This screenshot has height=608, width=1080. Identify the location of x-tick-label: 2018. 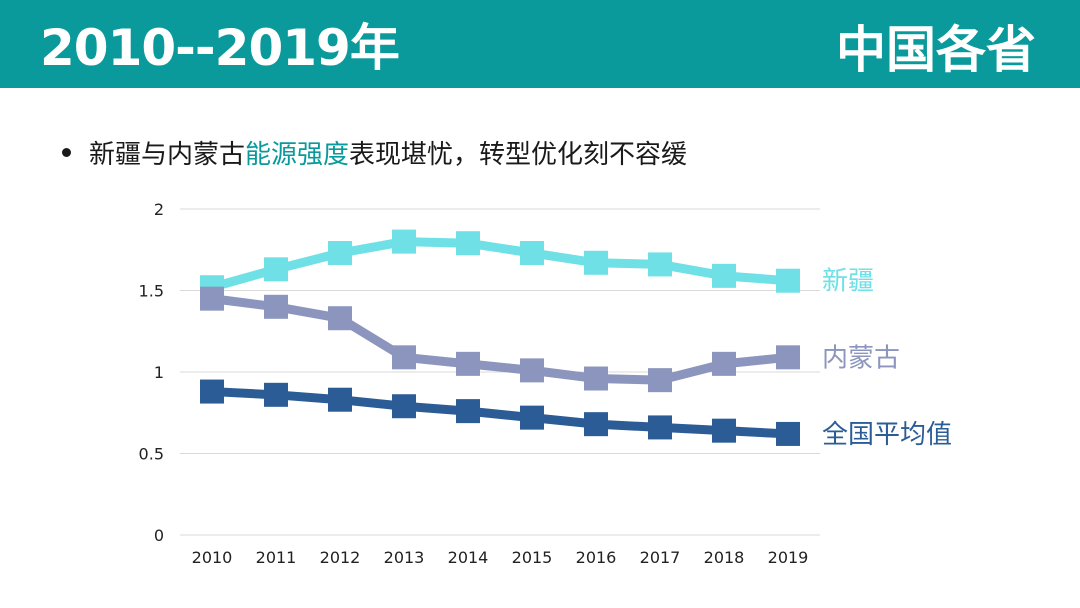
(724, 557).